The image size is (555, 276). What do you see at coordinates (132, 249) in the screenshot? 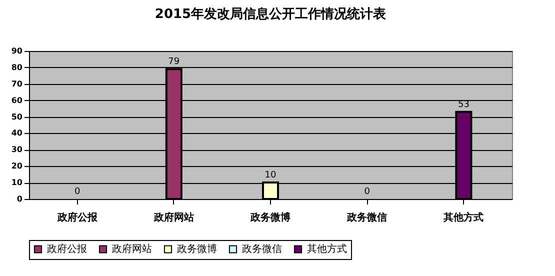
I see `legend-label: 政府网站` at bounding box center [132, 249].